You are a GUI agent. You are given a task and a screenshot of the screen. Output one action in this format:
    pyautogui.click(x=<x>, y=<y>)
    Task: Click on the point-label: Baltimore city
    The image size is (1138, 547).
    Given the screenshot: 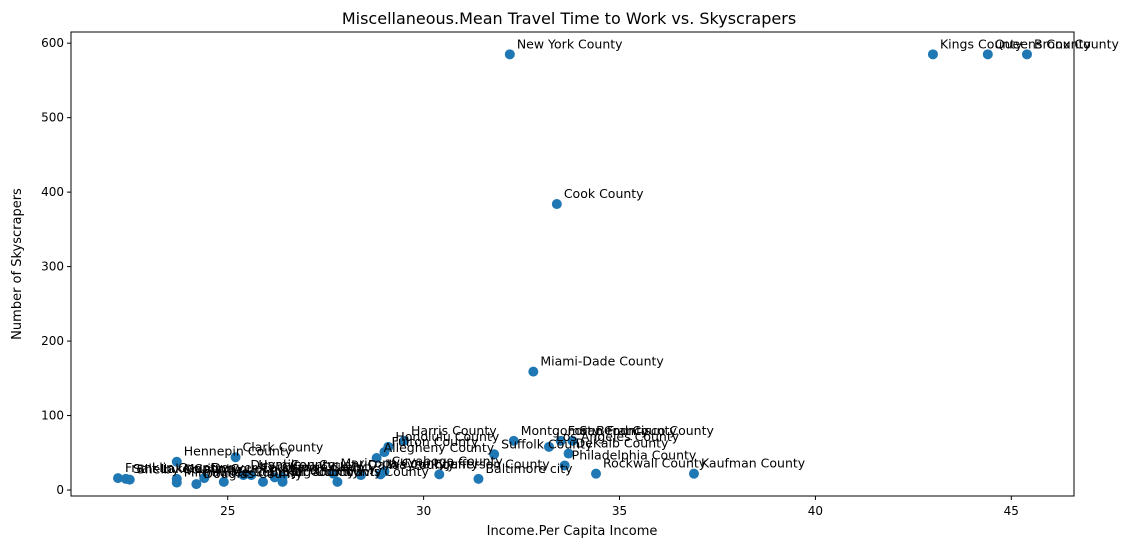 What is the action you would take?
    pyautogui.click(x=529, y=468)
    